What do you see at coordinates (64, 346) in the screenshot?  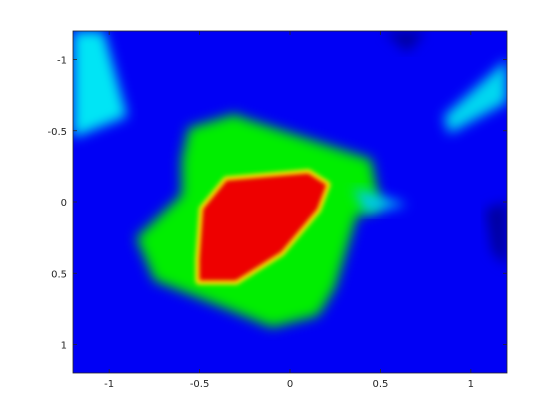 I see `y-tick-label: 1` at bounding box center [64, 346].